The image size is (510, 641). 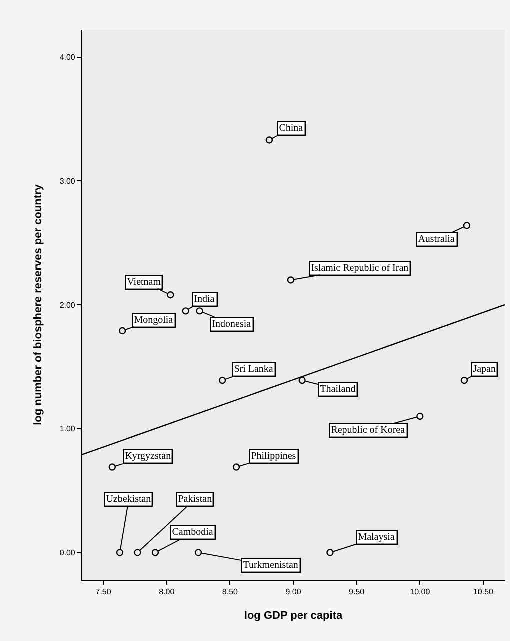 What do you see at coordinates (154, 320) in the screenshot?
I see `annotation: Mongolia` at bounding box center [154, 320].